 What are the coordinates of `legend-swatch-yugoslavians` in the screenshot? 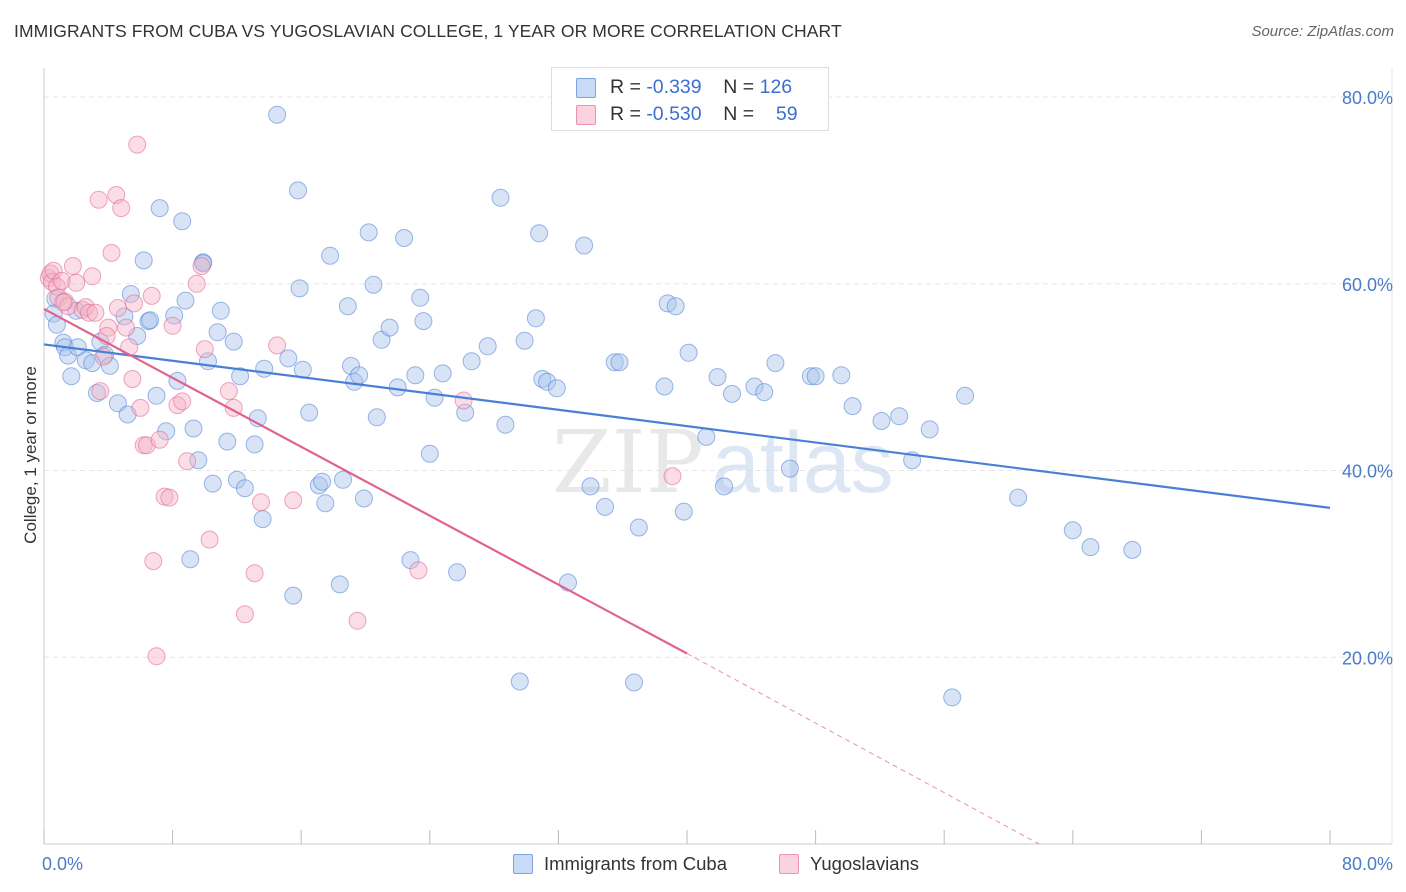 It's located at (789, 864).